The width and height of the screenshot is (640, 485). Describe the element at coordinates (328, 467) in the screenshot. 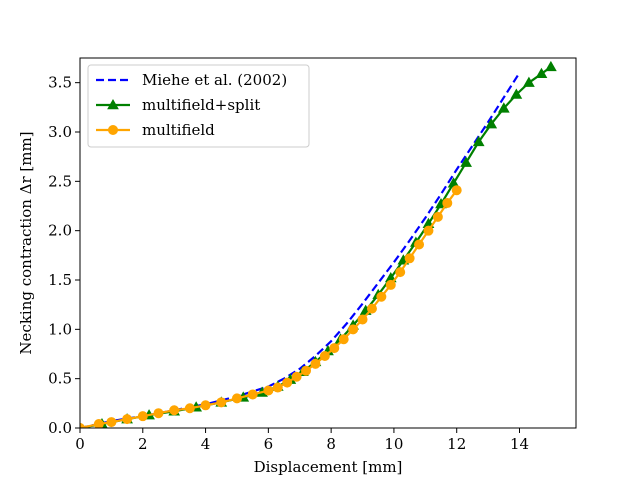

I see `x-axis-title: Displacement [mm]` at that location.